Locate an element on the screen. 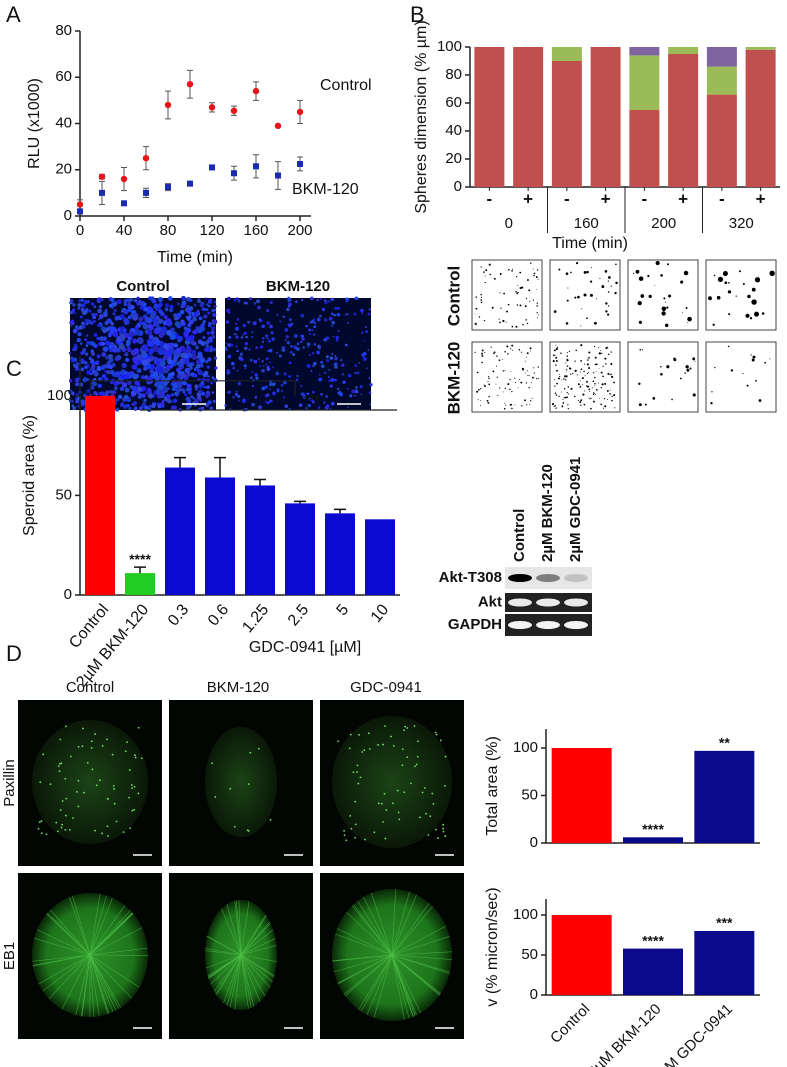  y-axis-label: Speroid area (%) is located at coordinates (29, 475).